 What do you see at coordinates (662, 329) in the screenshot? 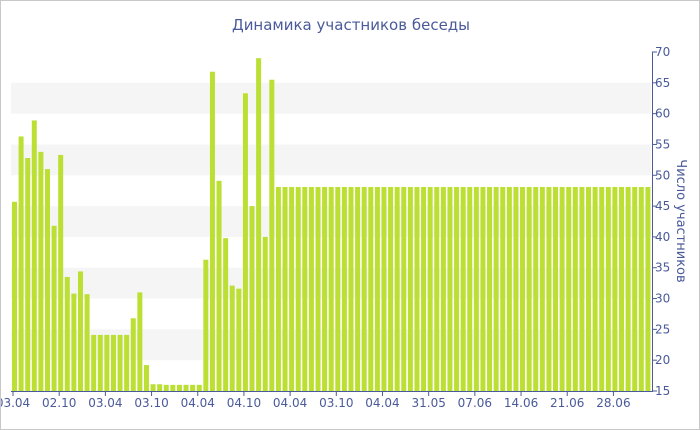
I see `y-tick-label: 25` at bounding box center [662, 329].